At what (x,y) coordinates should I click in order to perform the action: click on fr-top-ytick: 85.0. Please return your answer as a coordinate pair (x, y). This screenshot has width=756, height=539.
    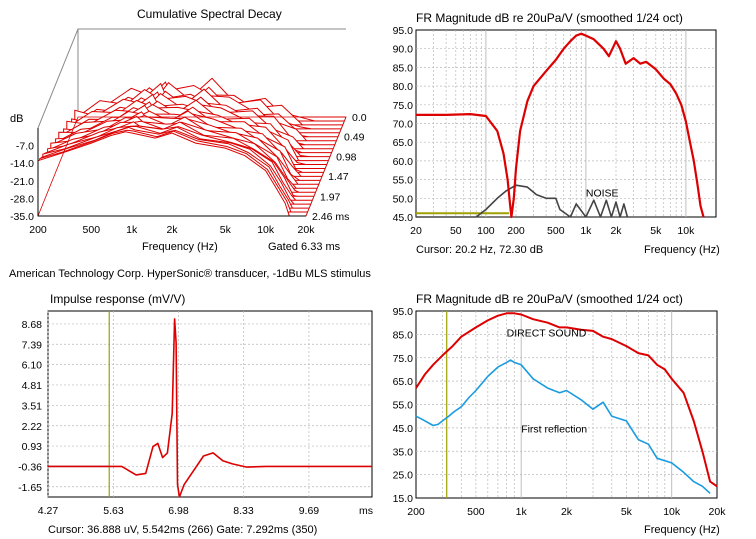
    Looking at the image, I should click on (403, 68).